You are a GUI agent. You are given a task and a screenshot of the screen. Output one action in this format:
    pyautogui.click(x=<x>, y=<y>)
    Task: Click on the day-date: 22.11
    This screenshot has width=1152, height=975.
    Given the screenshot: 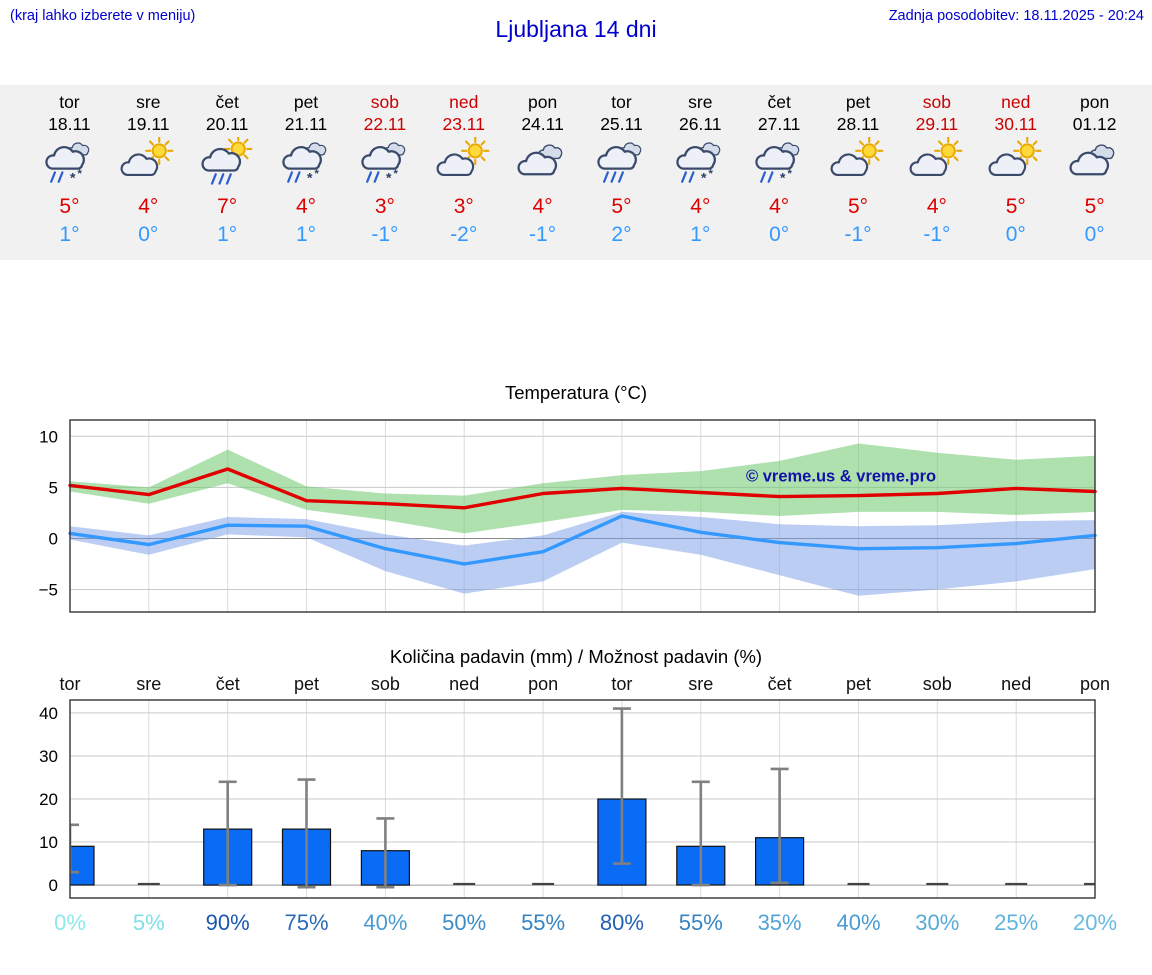 What is the action you would take?
    pyautogui.click(x=385, y=124)
    